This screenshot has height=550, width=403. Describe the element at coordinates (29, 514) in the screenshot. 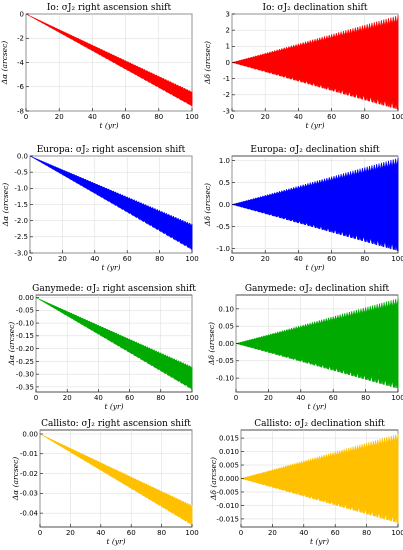

I see `y-tick-label: -0.04` at that location.